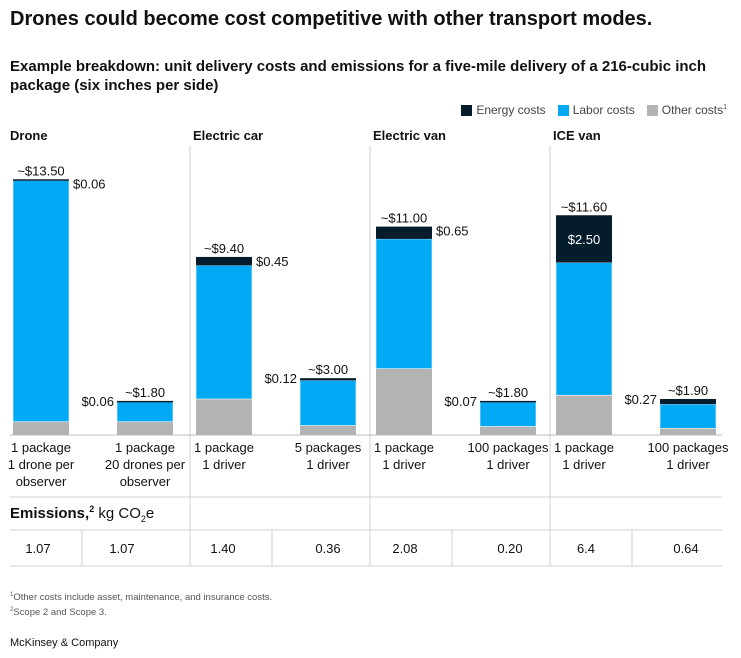 The width and height of the screenshot is (741, 658). I want to click on category-label: 1 drone per, so click(41, 464).